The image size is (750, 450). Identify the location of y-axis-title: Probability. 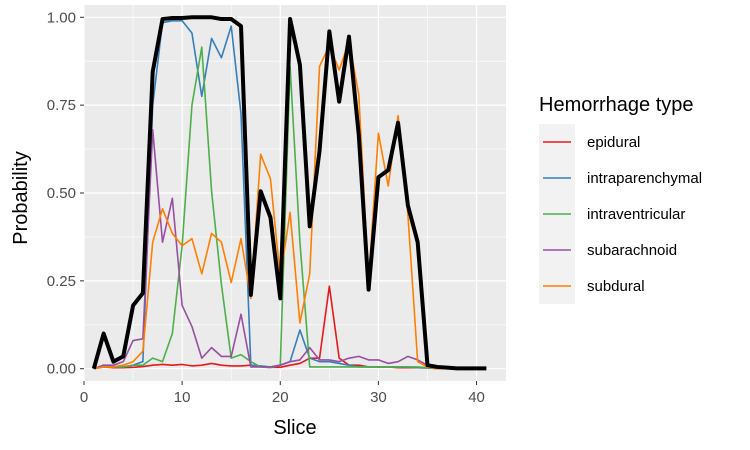
(21, 197).